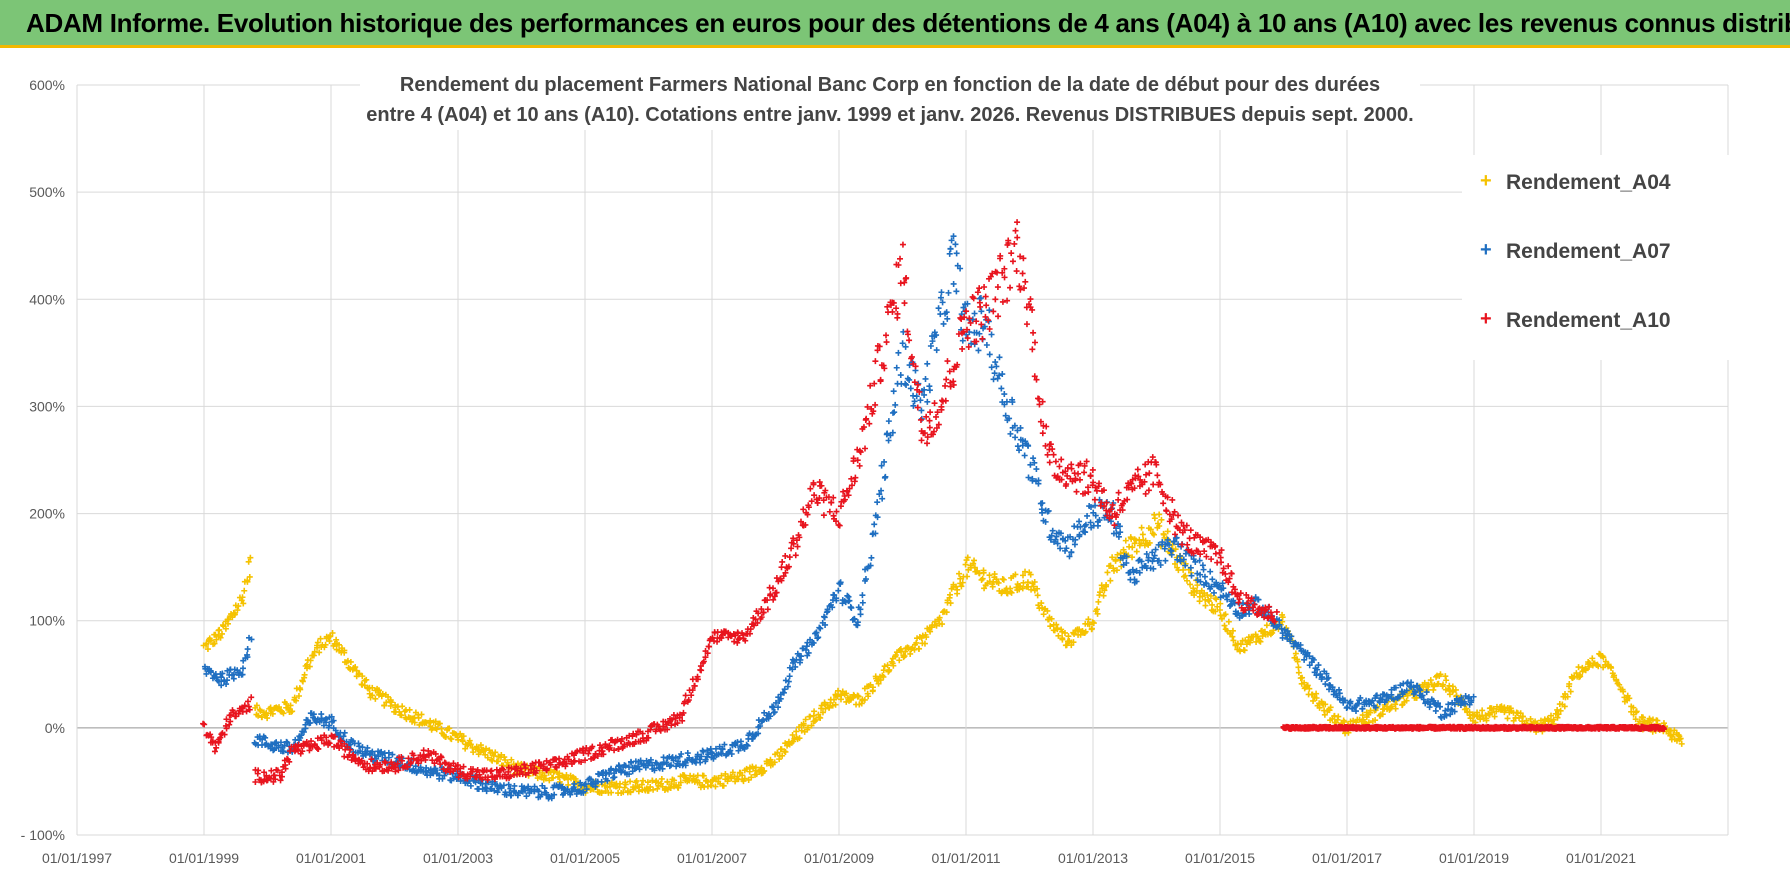  What do you see at coordinates (1473, 727) in the screenshot?
I see `series-rendement-a10-flat` at bounding box center [1473, 727].